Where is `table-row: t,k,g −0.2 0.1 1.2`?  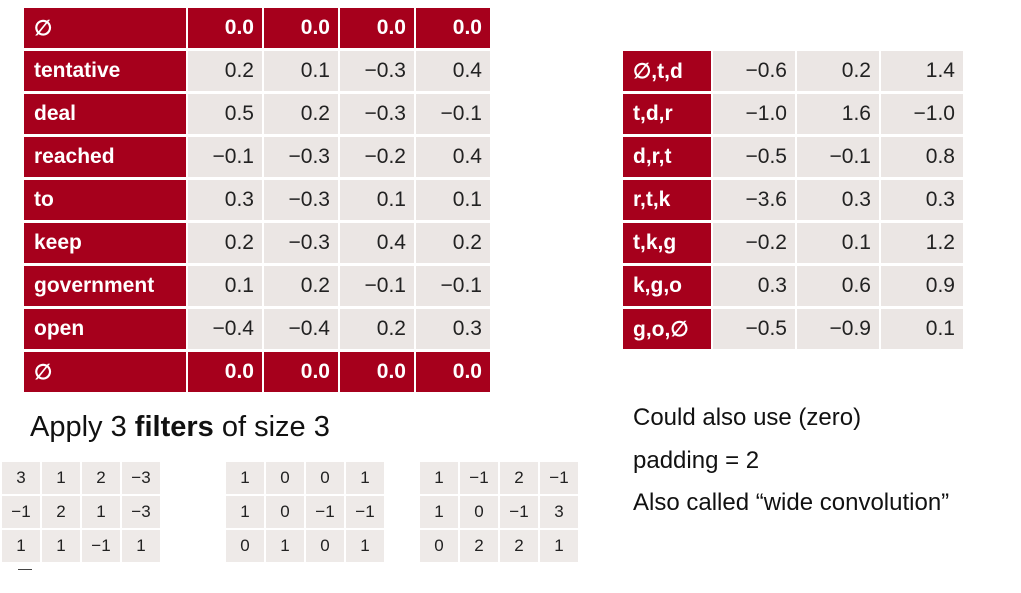
table-row: t,k,g −0.2 0.1 1.2 is located at coordinates (793, 243).